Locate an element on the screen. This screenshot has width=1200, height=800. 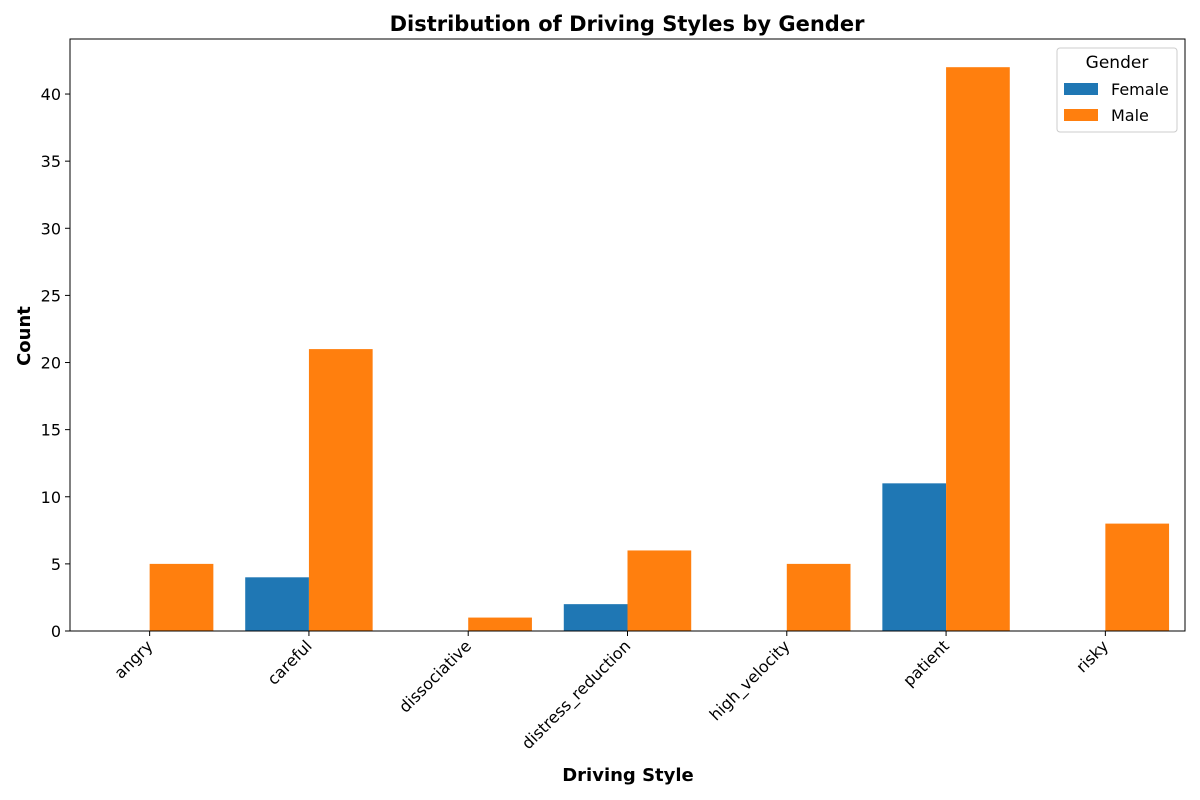
bar-female-patient is located at coordinates (914, 557).